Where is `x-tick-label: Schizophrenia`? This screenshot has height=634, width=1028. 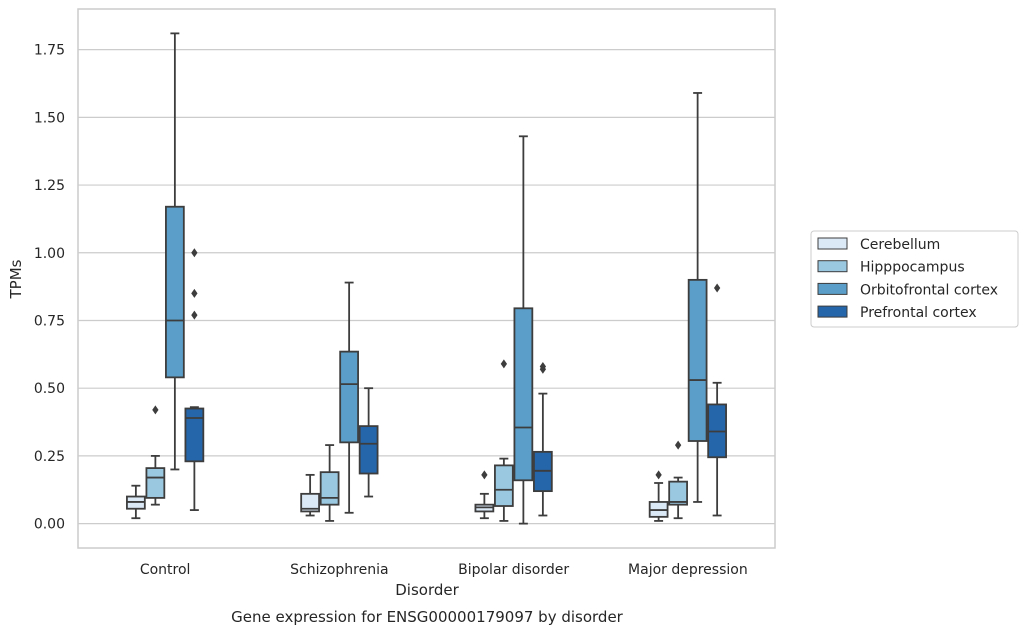
x-tick-label: Schizophrenia is located at coordinates (339, 570).